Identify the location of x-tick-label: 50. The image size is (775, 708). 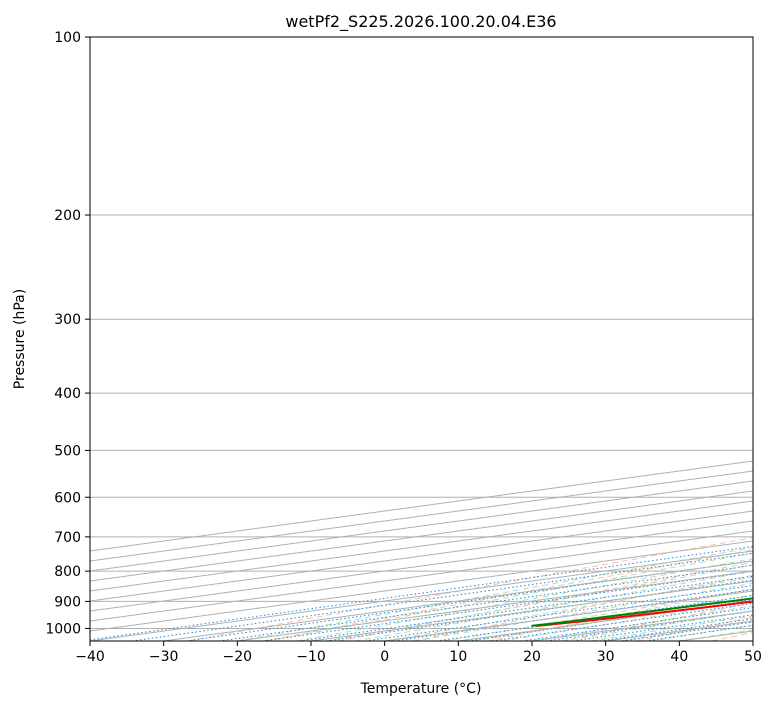
(753, 657).